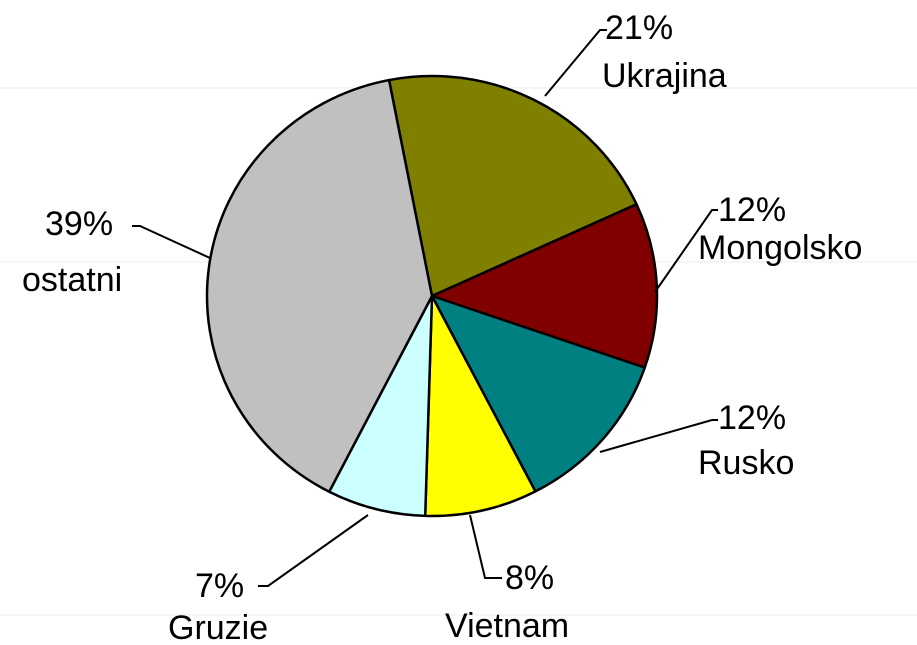  What do you see at coordinates (218, 627) in the screenshot?
I see `category-label: Gruzie` at bounding box center [218, 627].